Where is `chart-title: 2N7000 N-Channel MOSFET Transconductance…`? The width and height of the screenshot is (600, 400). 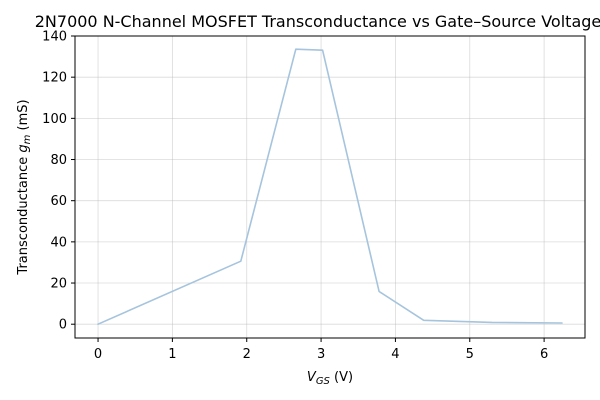
chart-title: 2N7000 N-Channel MOSFET Transconductance… is located at coordinates (317, 21).